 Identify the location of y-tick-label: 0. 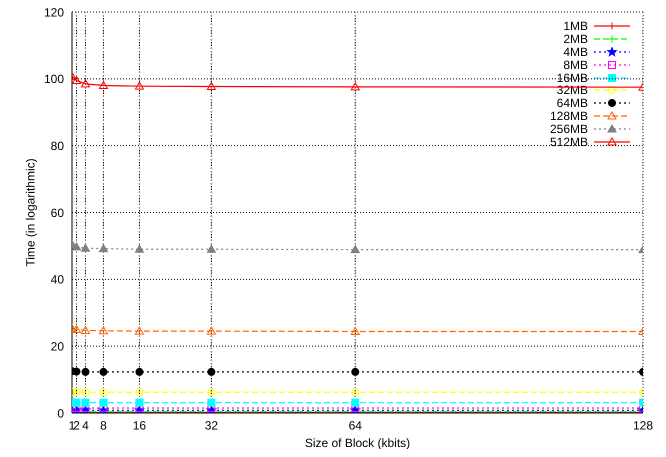
(60, 413).